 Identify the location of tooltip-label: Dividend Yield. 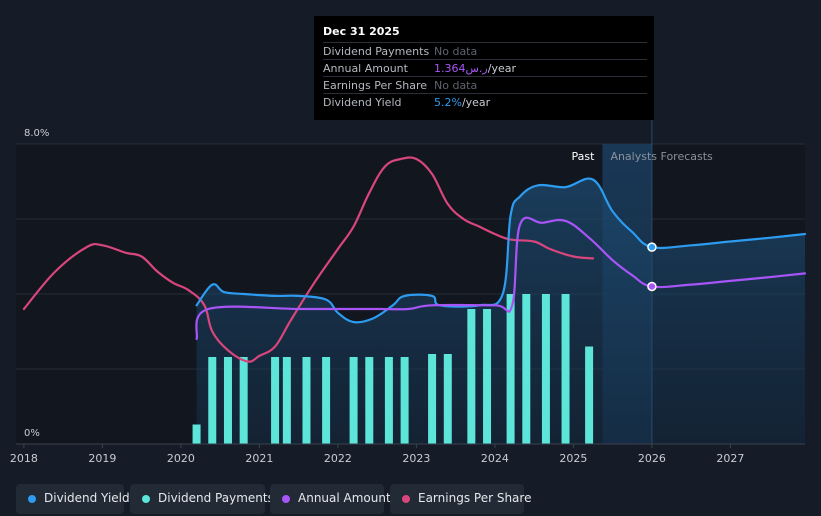
(362, 102).